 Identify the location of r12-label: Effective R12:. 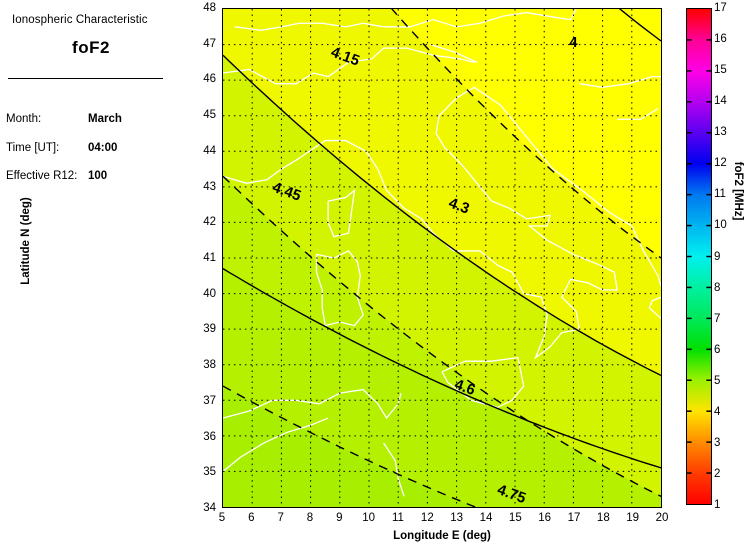
(42, 176).